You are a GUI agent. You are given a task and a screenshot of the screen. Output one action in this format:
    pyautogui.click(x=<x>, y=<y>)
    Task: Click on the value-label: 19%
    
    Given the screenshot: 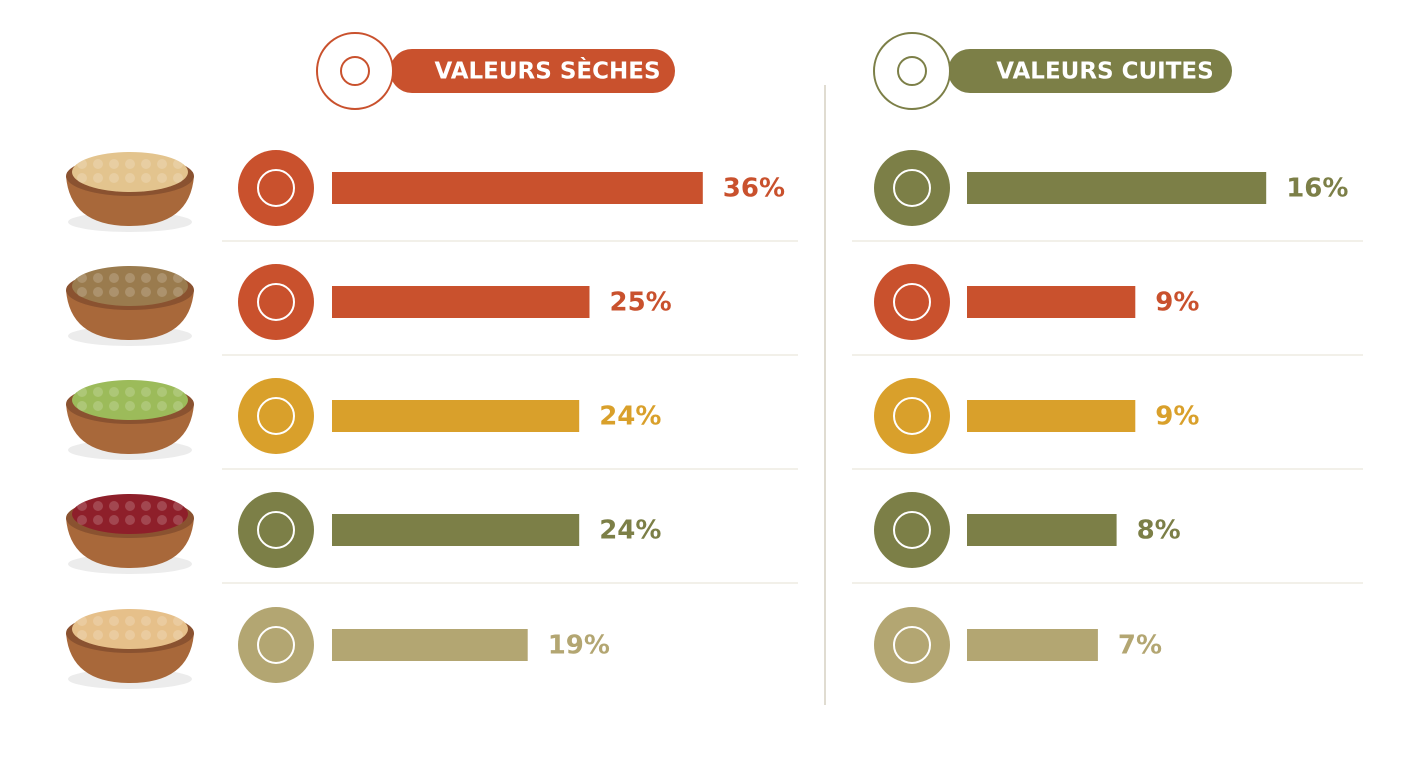 What is the action you would take?
    pyautogui.click(x=579, y=646)
    